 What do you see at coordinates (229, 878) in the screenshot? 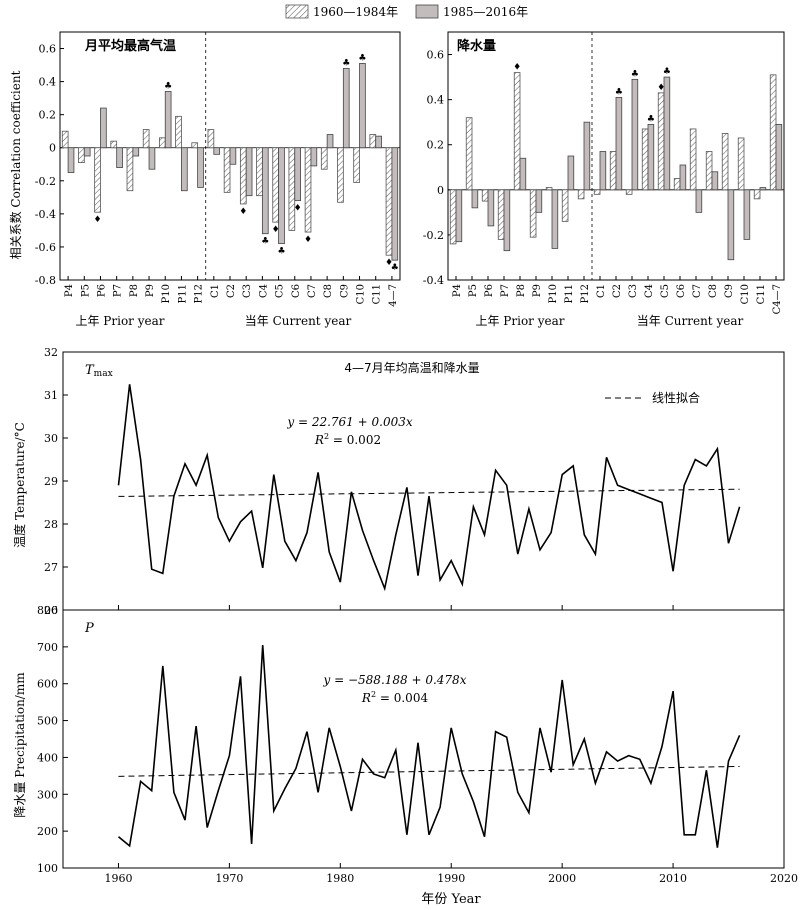
I see `precip-xtick-label: 1970` at bounding box center [229, 878].